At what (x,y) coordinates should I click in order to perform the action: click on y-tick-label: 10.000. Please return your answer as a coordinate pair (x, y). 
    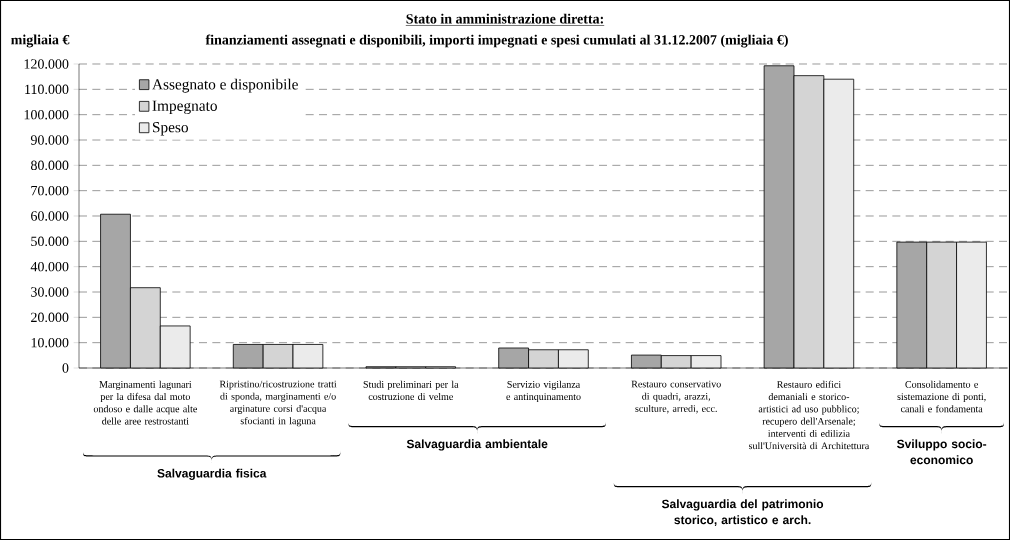
    Looking at the image, I should click on (50, 342).